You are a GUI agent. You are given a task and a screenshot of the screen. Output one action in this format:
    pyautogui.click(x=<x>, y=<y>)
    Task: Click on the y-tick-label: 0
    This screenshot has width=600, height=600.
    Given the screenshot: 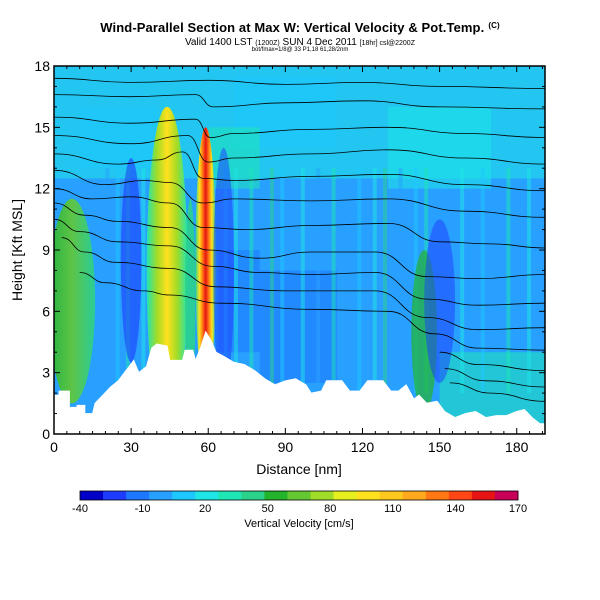 What is the action you would take?
    pyautogui.click(x=46, y=434)
    